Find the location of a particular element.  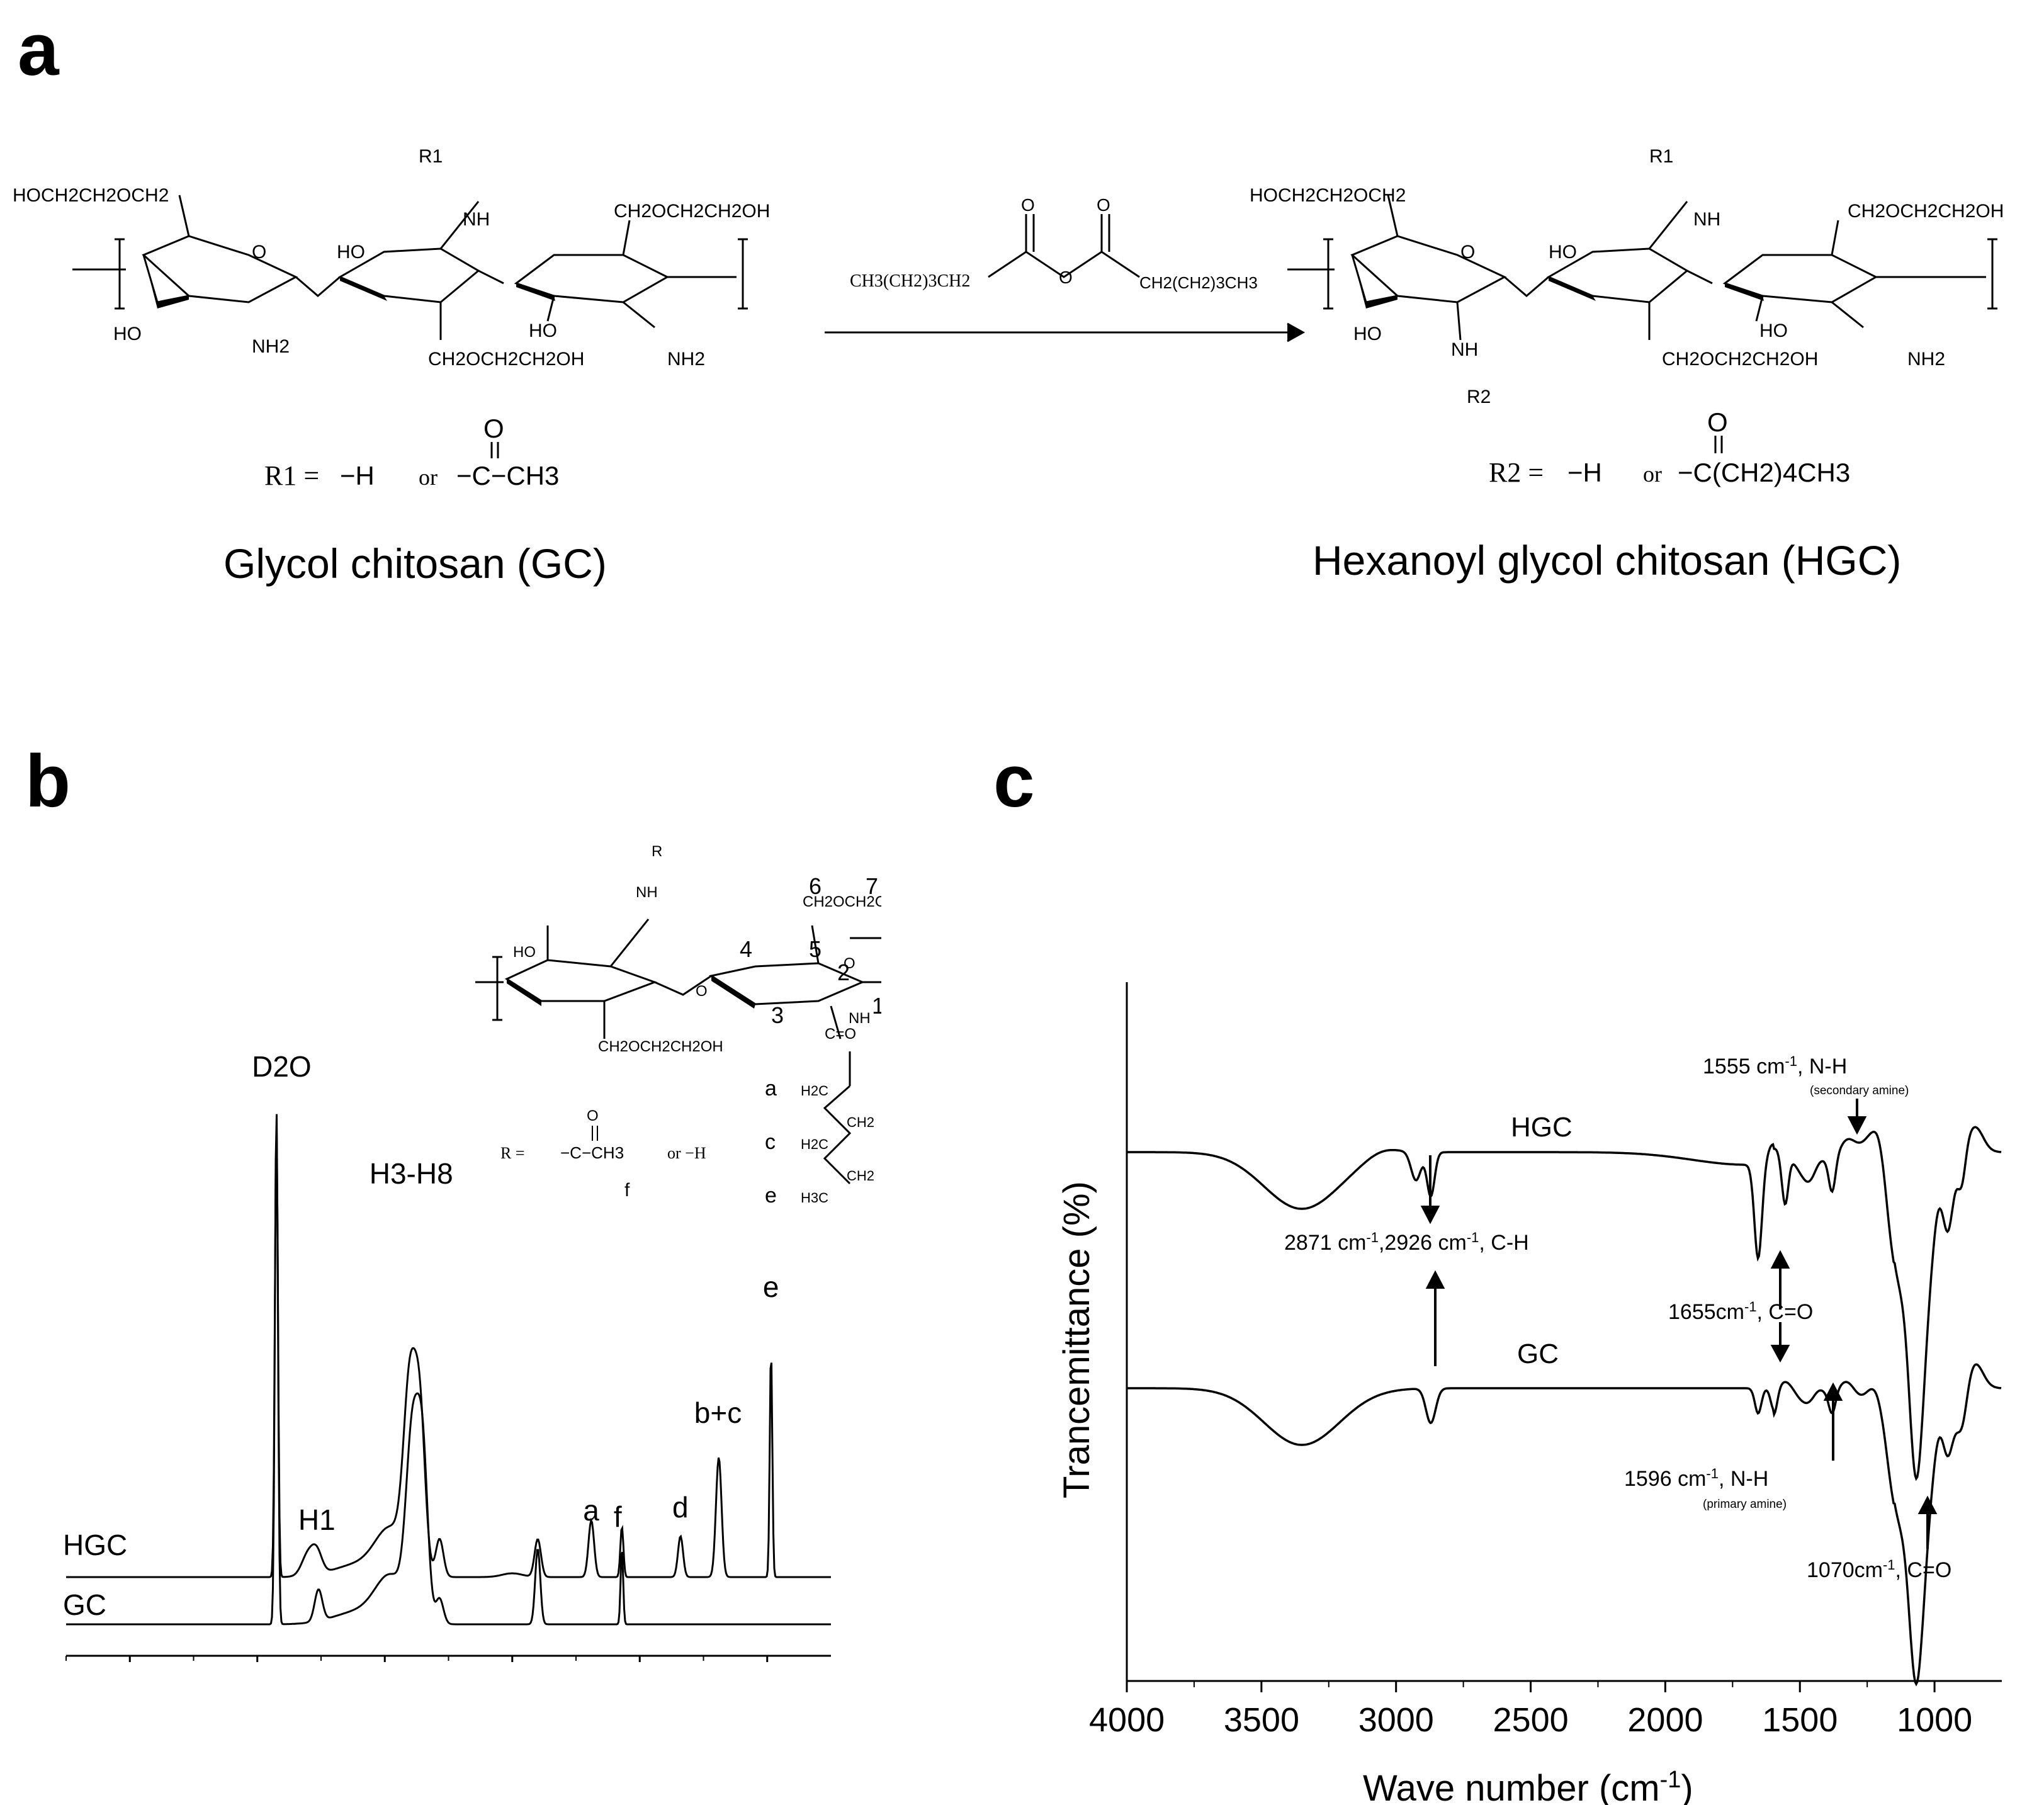

gc-ch2oh-bottom-label: CH2OCH2CH2OH is located at coordinates (506, 359).